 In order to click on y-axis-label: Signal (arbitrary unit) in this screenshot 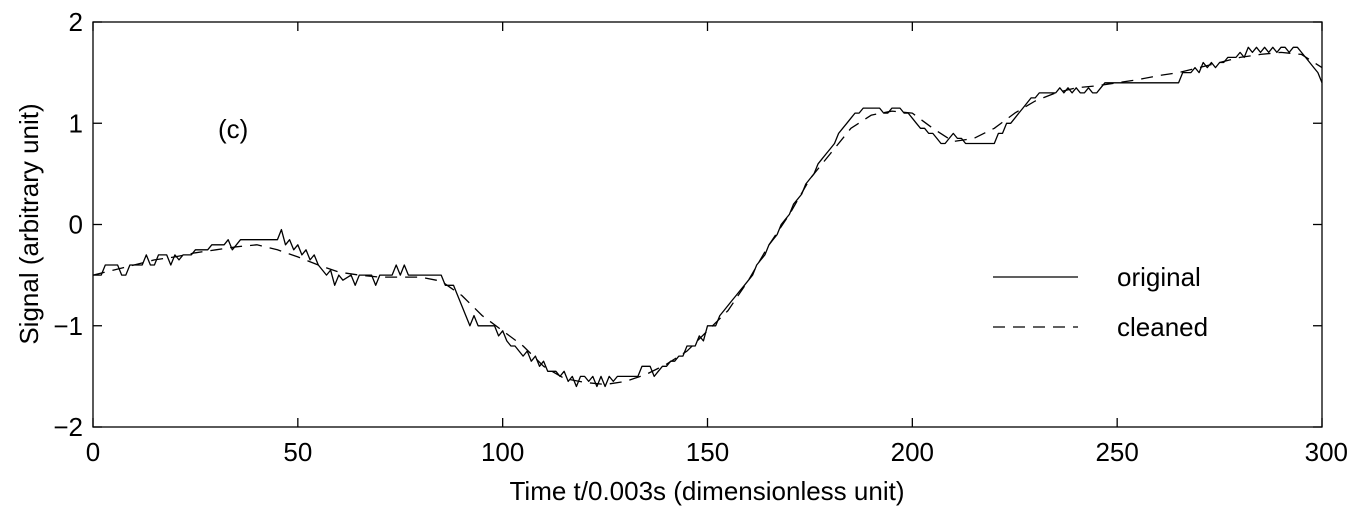, I will do `click(29, 223)`.